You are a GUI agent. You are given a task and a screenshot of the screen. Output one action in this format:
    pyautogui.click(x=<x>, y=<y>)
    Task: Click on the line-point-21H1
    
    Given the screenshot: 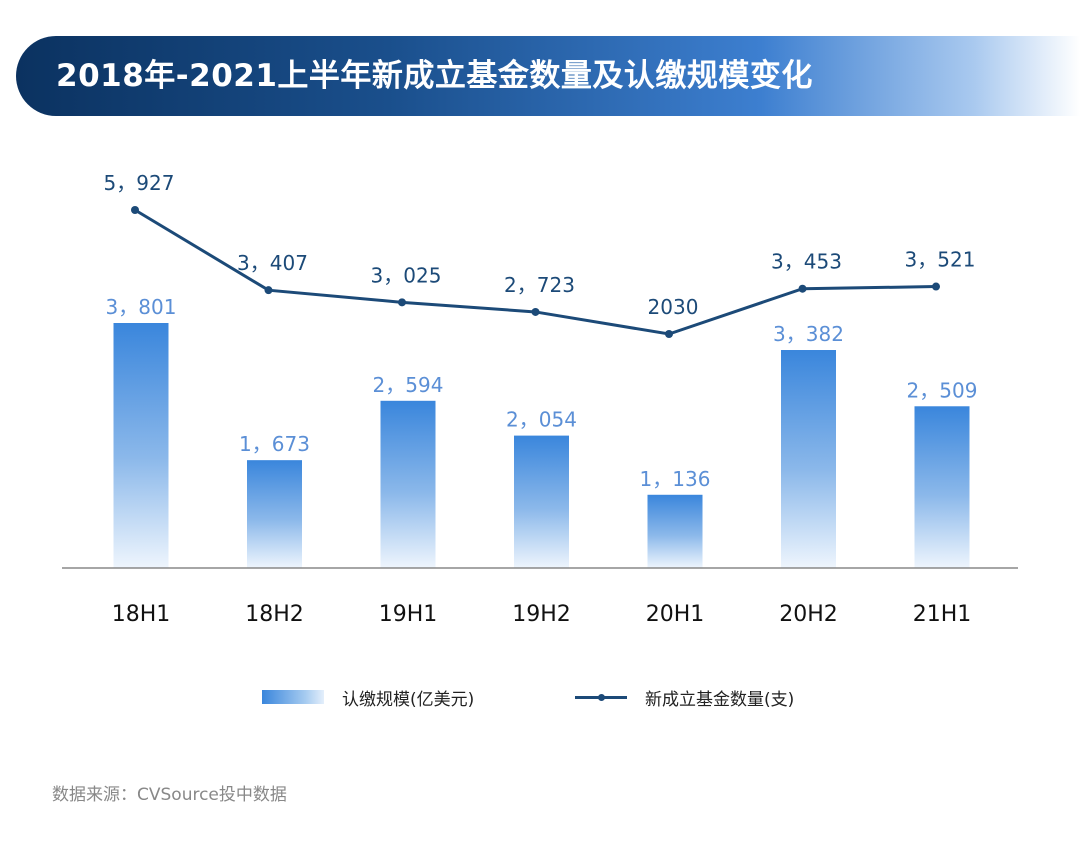 What is the action you would take?
    pyautogui.click(x=936, y=286)
    